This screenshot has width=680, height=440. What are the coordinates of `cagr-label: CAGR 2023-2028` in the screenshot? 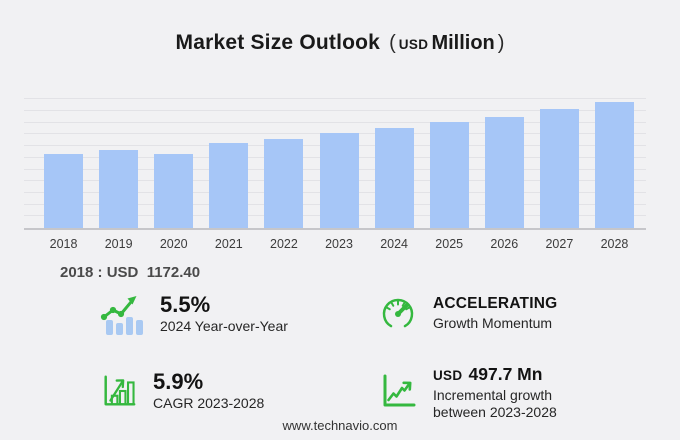 It's located at (209, 403).